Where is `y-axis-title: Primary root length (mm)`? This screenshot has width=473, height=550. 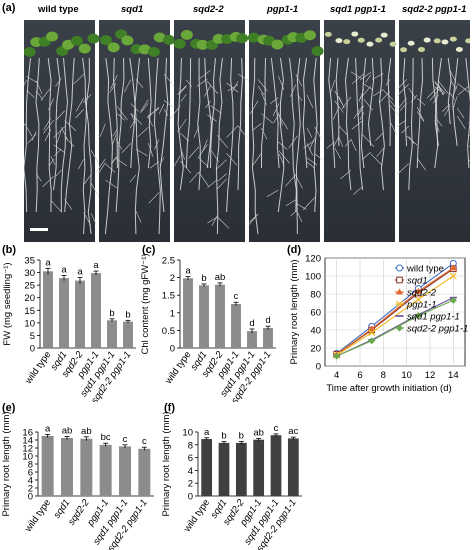
y-axis-title: Primary root length (mm) is located at coordinates (6, 463).